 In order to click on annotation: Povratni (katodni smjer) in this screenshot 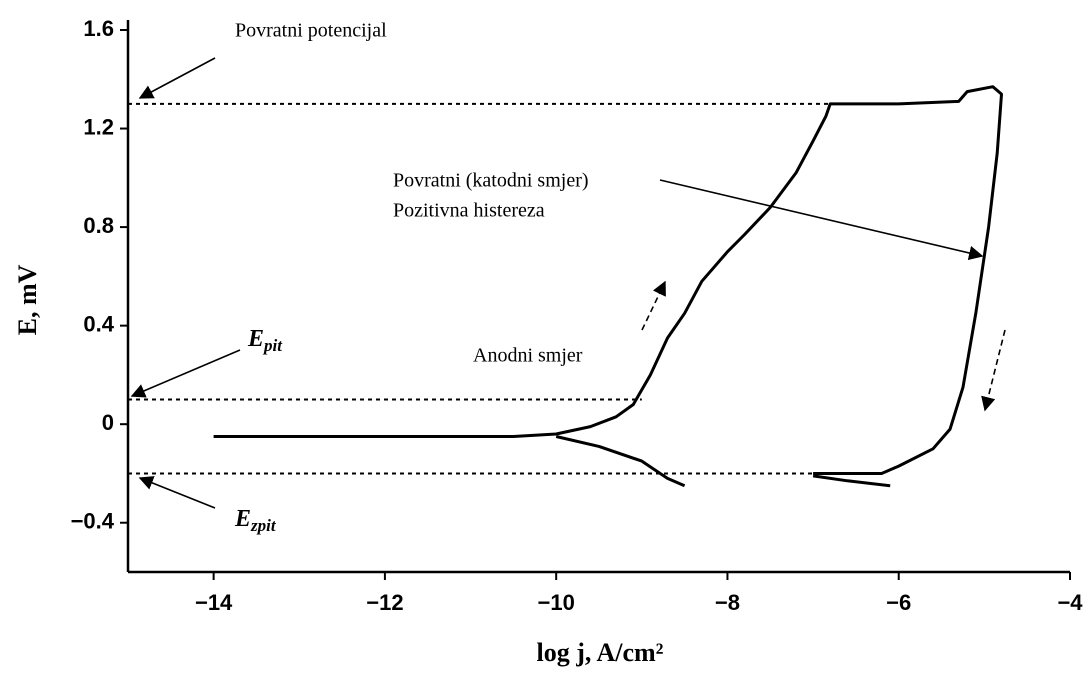, I will do `click(491, 181)`.